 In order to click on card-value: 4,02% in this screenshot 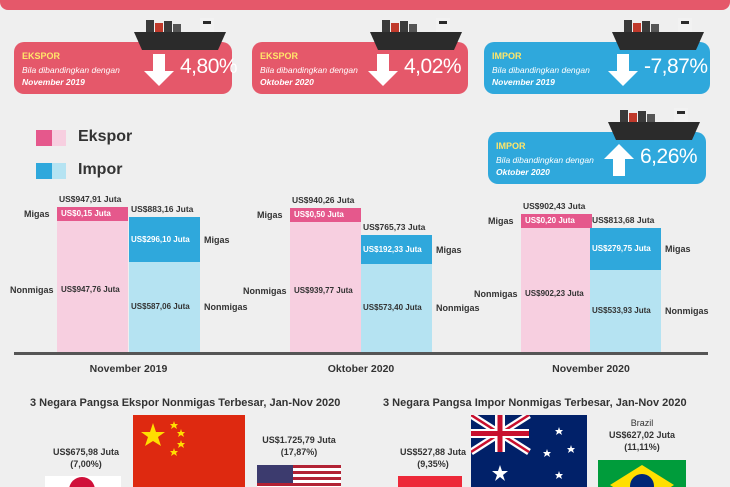, I will do `click(433, 66)`.